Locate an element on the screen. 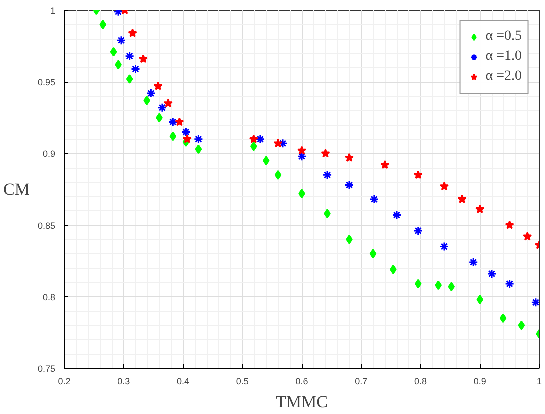 This screenshot has width=545, height=414. x-tick-label: 0.5 is located at coordinates (242, 381).